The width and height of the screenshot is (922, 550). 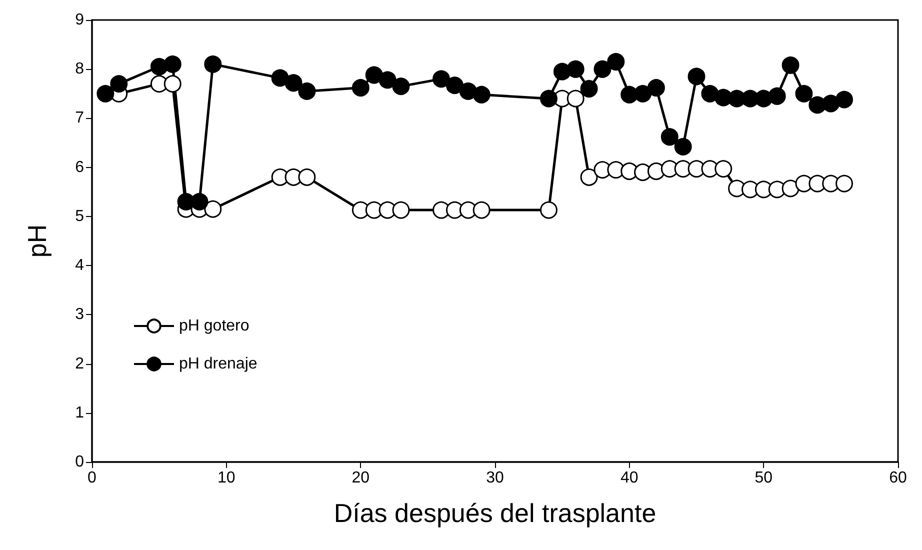 What do you see at coordinates (79, 20) in the screenshot?
I see `y-tick-label: 9` at bounding box center [79, 20].